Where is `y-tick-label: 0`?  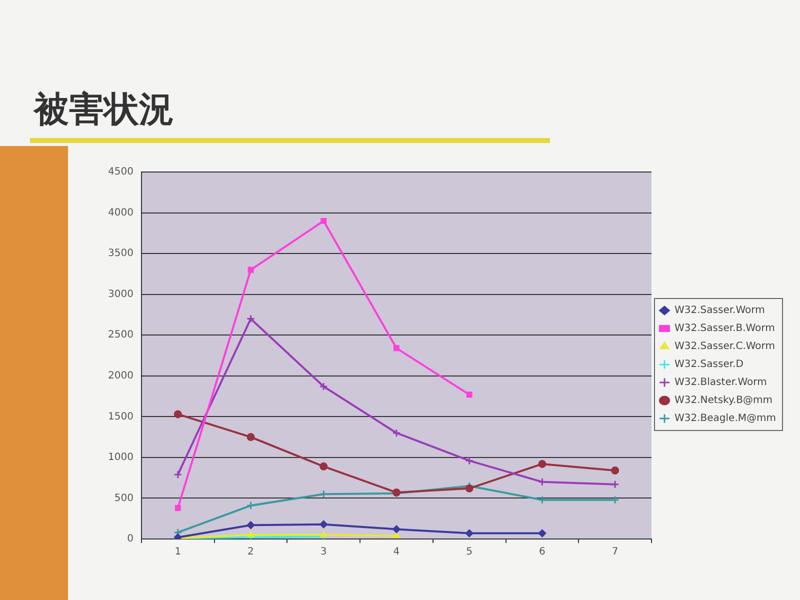 y-tick-label: 0 is located at coordinates (130, 539).